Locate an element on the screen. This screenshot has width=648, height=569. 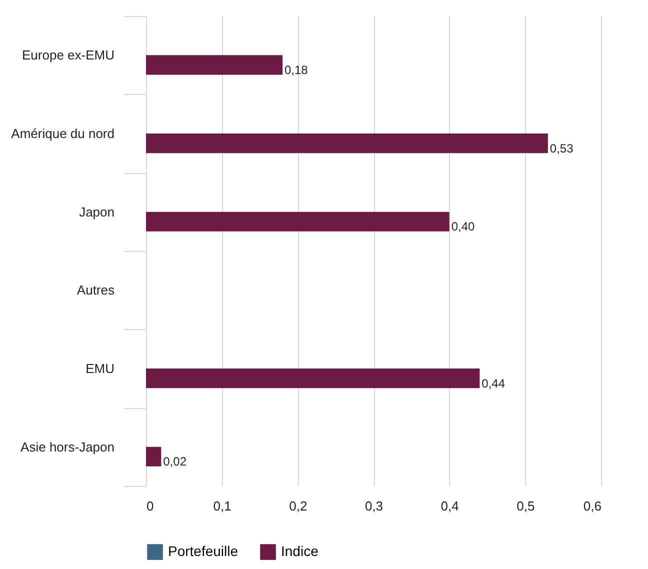
legend-label: Portefeuille is located at coordinates (203, 551).